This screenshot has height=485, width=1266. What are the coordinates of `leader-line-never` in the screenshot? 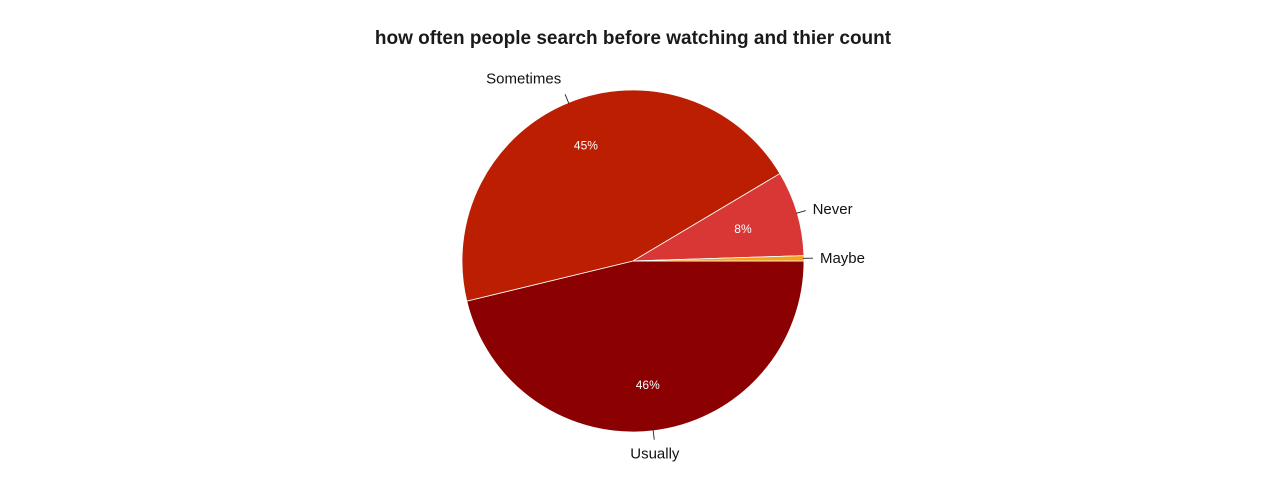 It's located at (801, 212).